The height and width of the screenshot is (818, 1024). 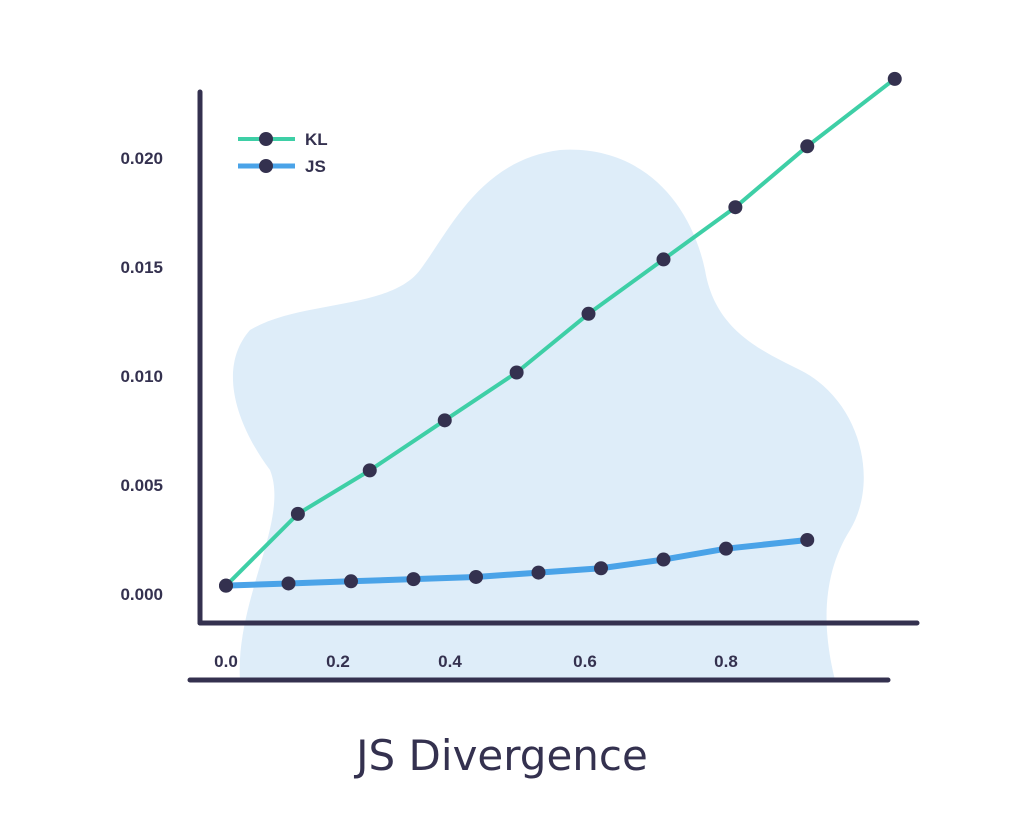 I want to click on y-tick-label: 0.000, so click(x=141, y=594).